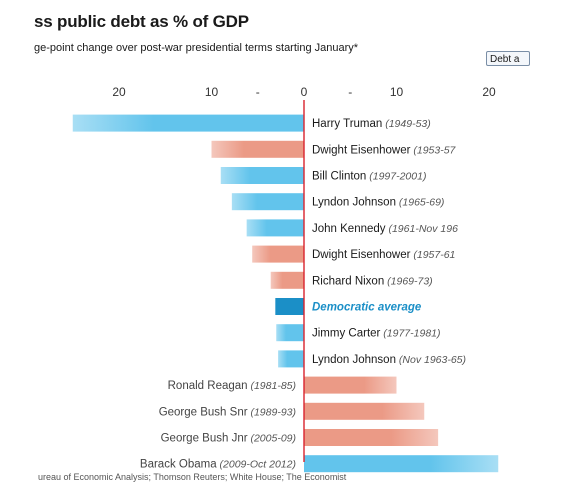 This screenshot has width=573, height=483. What do you see at coordinates (367, 308) in the screenshot?
I see `bar-label-7: Democratic average` at bounding box center [367, 308].